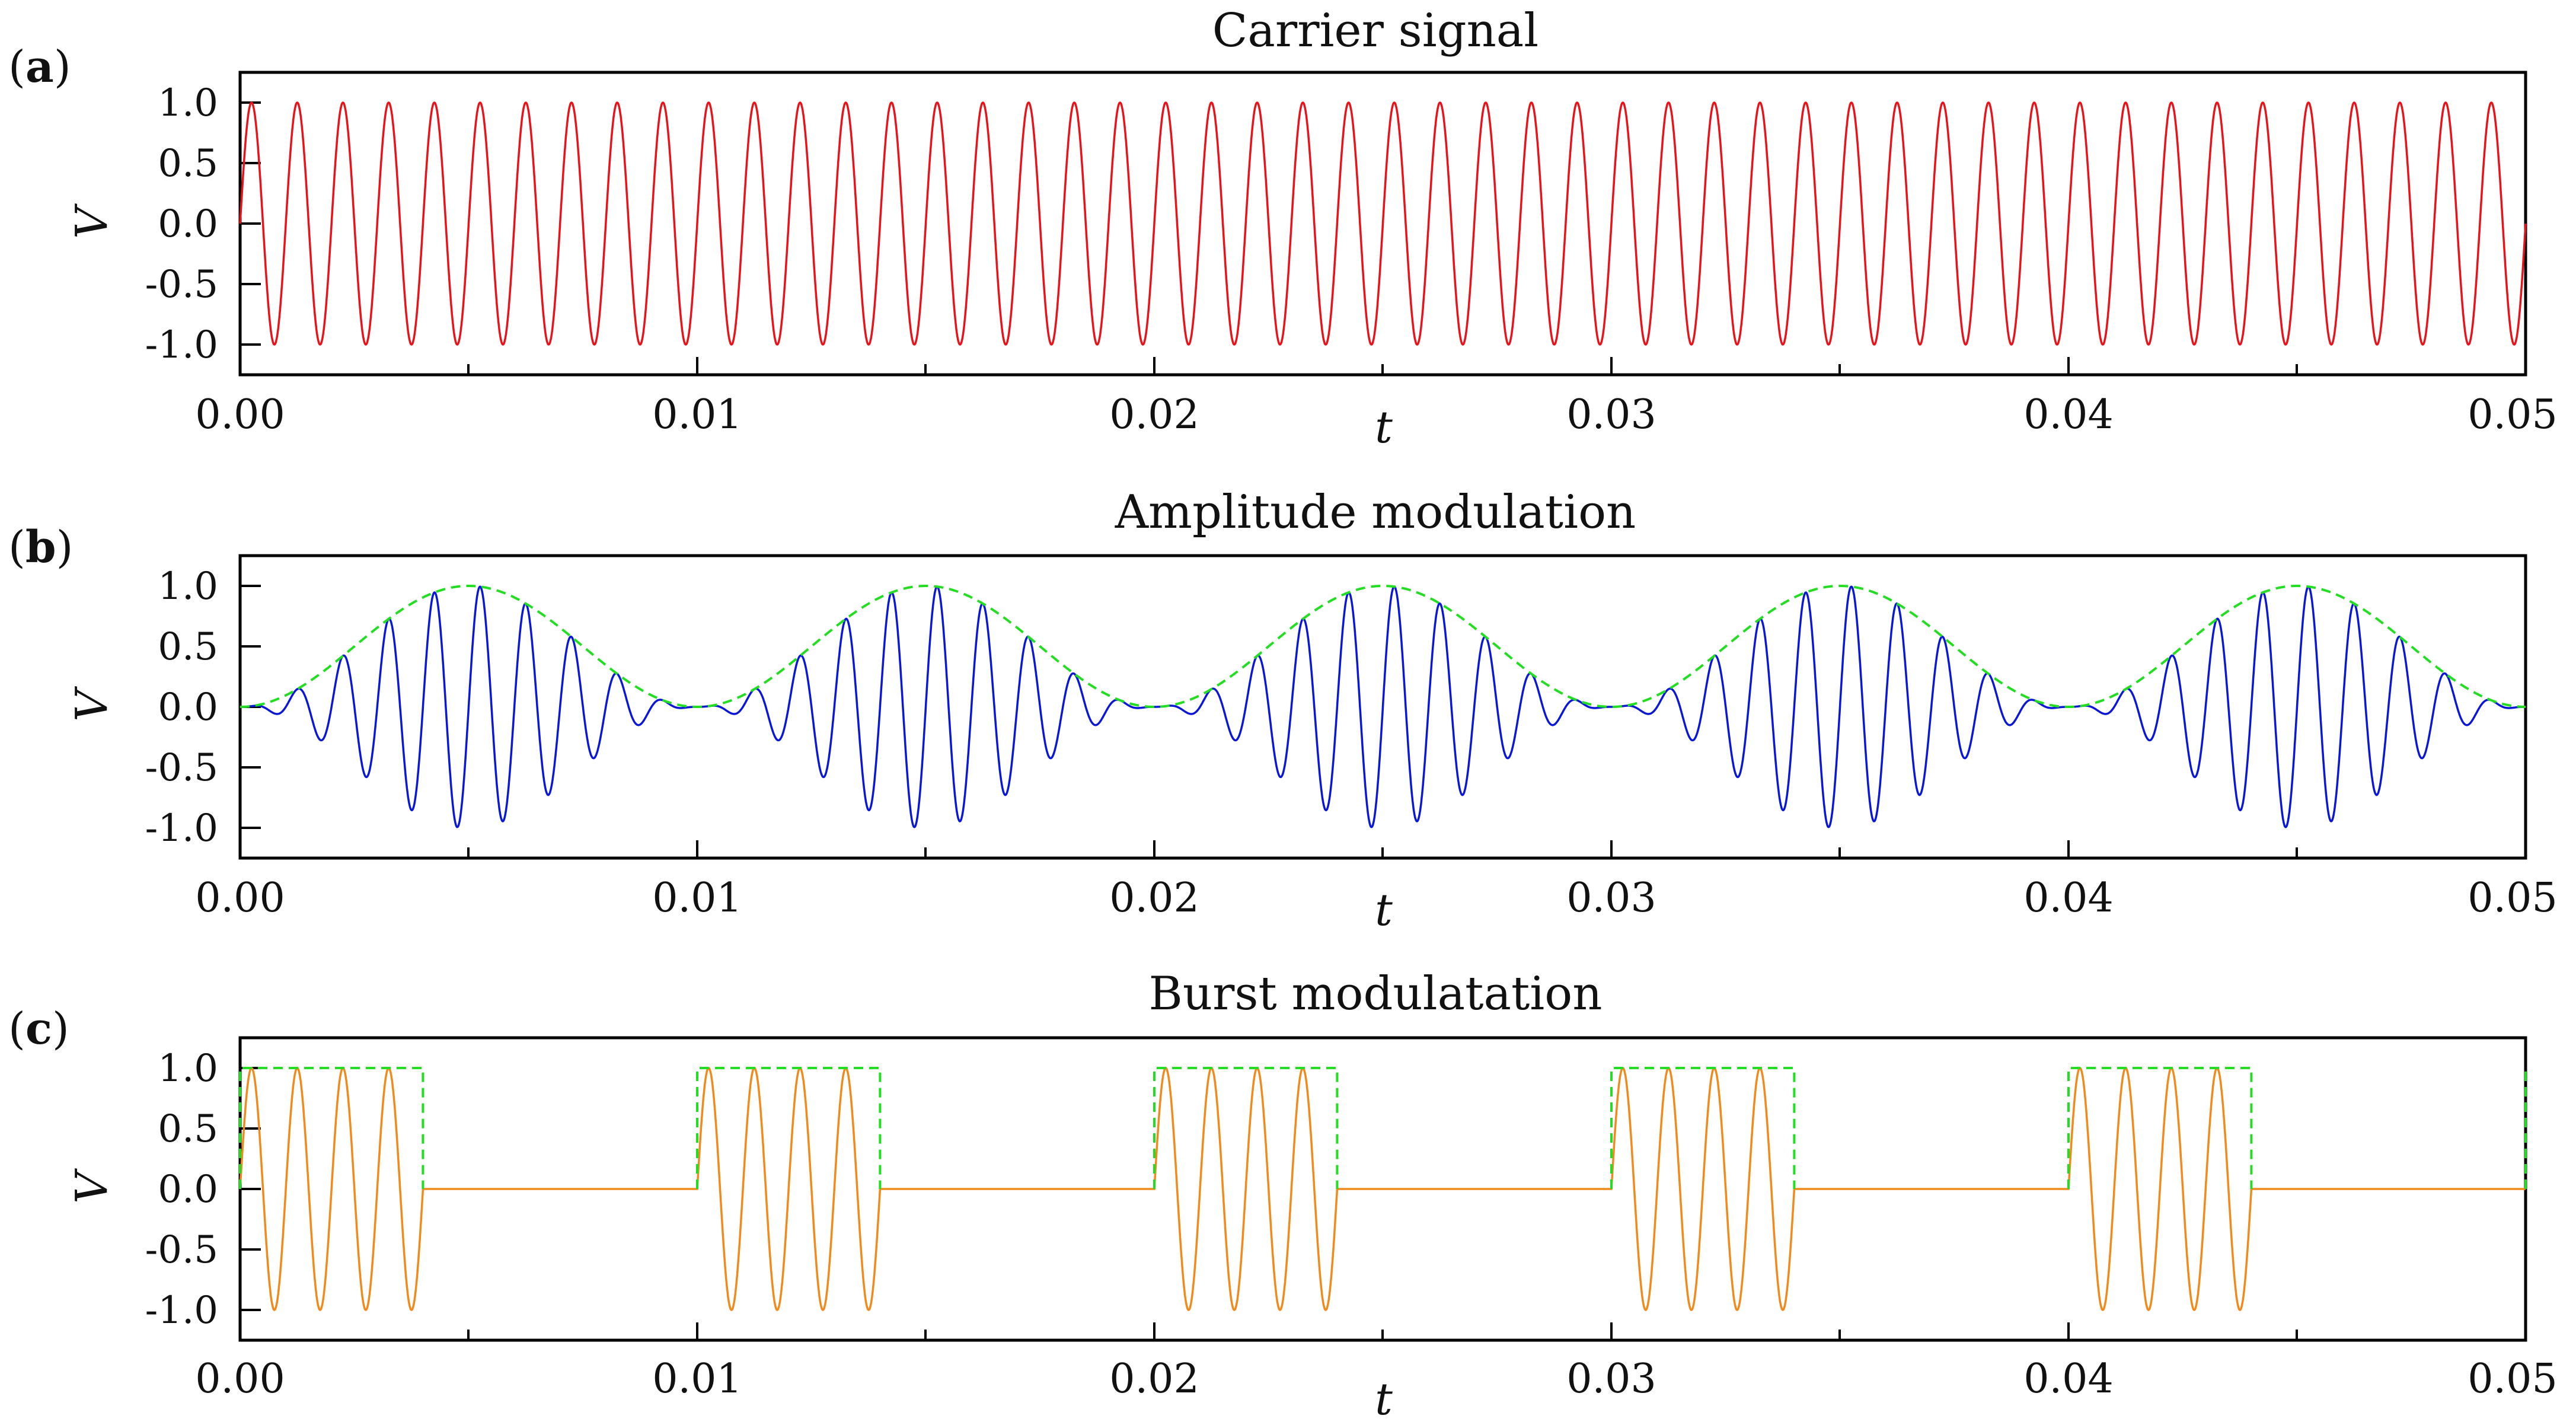 The height and width of the screenshot is (1425, 2576). What do you see at coordinates (181, 1250) in the screenshot?
I see `panel-c-ytick-label-4: -0.5` at bounding box center [181, 1250].